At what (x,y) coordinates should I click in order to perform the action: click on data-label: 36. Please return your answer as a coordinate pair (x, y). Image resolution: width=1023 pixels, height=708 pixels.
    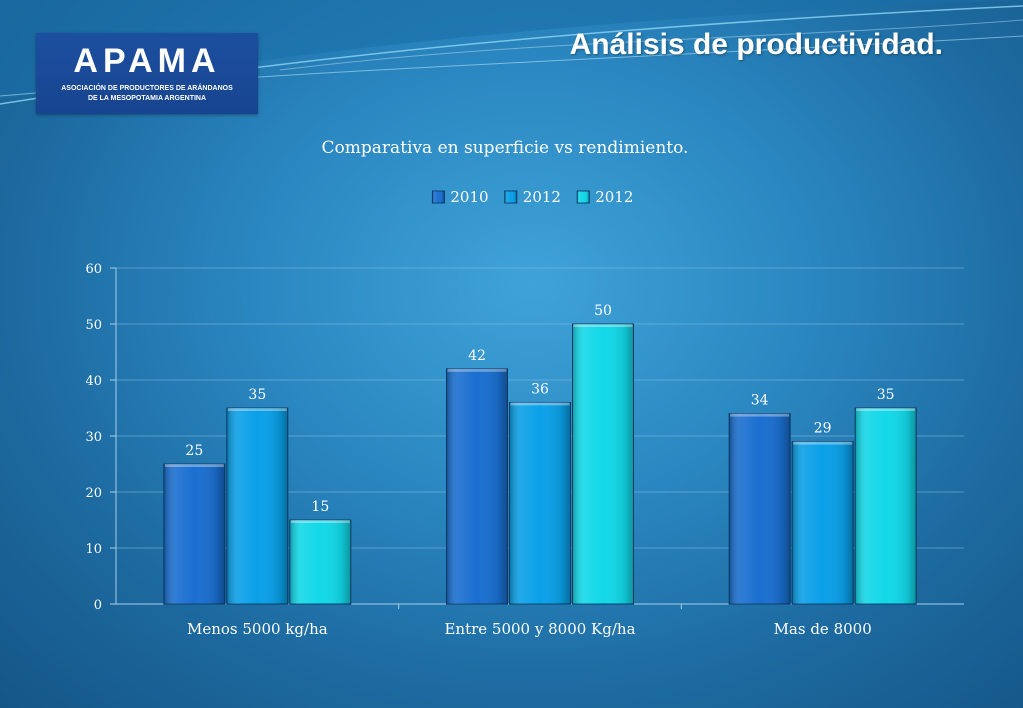
    Looking at the image, I should click on (540, 389).